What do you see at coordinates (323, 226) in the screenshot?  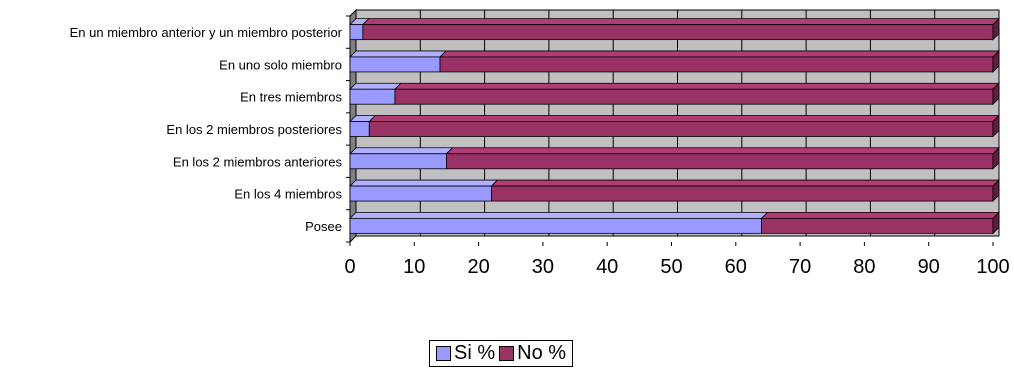 I see `category-label: Posee` at bounding box center [323, 226].